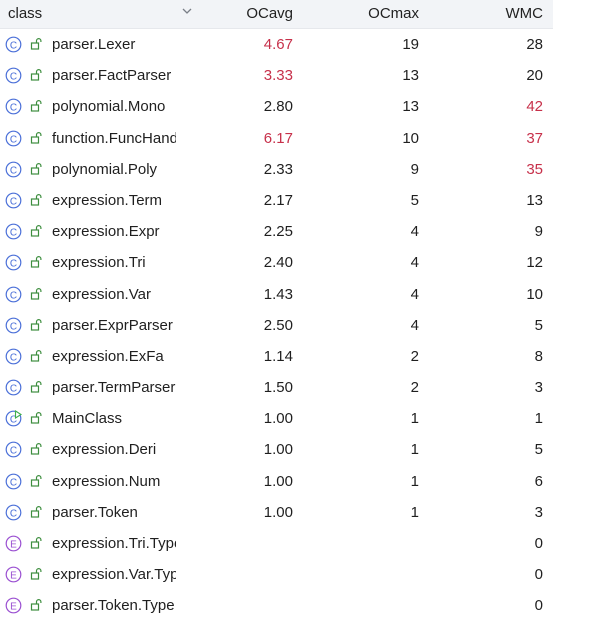  I want to click on wmc-cell: 35, so click(534, 169).